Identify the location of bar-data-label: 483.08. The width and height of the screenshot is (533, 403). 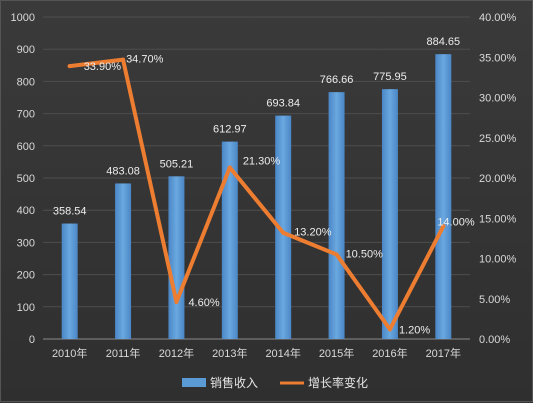
(123, 171).